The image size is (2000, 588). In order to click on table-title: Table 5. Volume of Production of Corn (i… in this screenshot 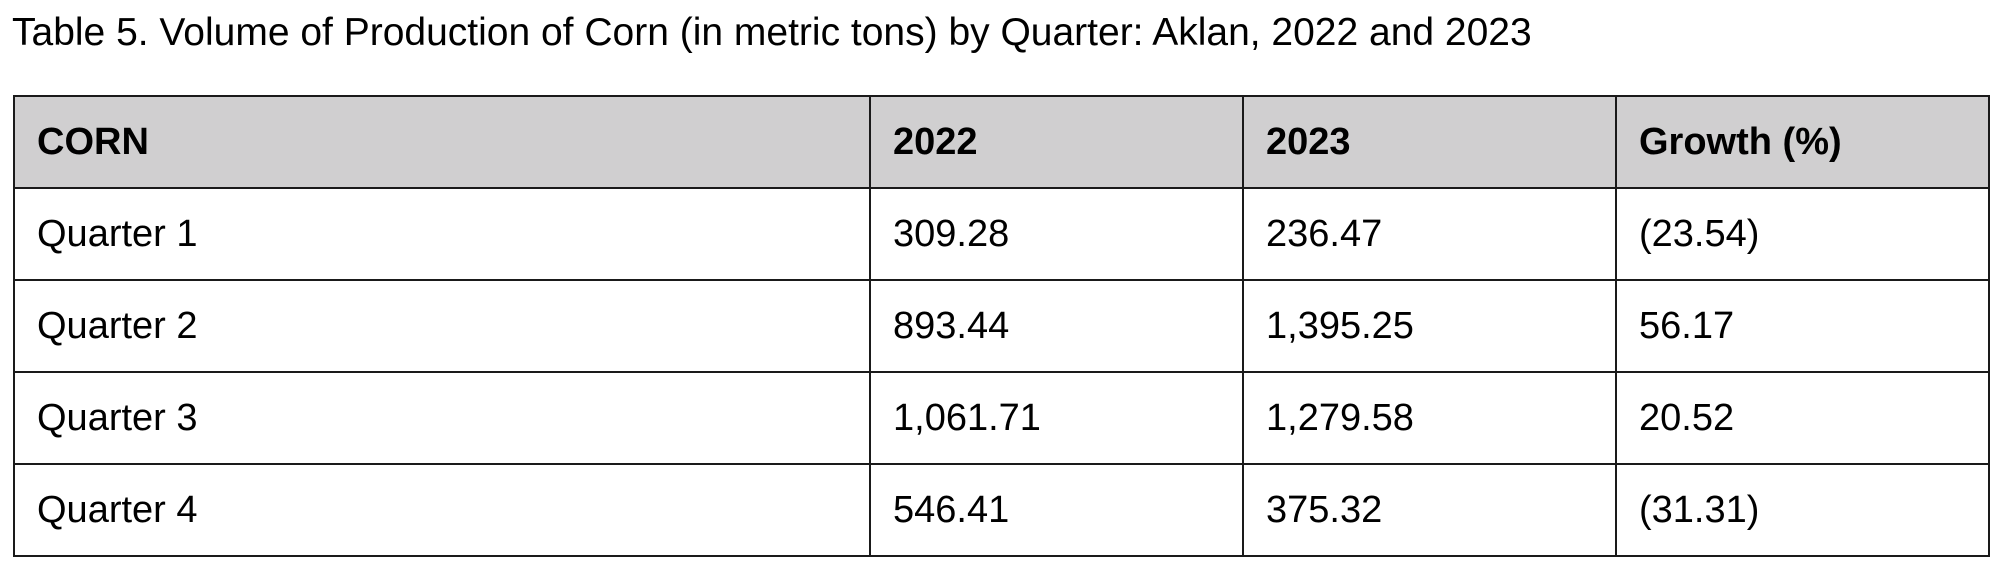, I will do `click(772, 32)`.